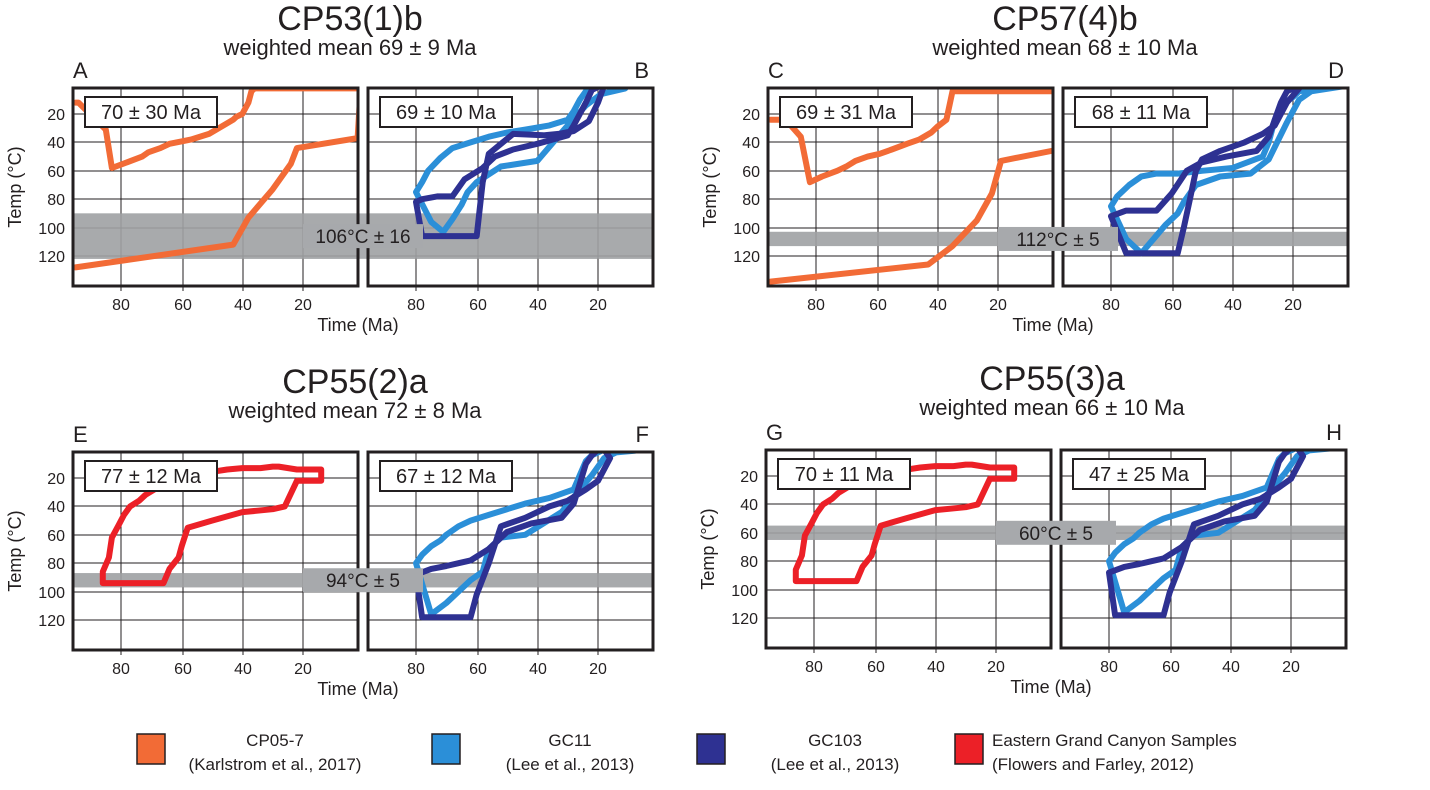 Image resolution: width=1430 pixels, height=790 pixels. Describe the element at coordinates (570, 764) in the screenshot. I see `legend-ref: (Lee et al., 2013)` at that location.